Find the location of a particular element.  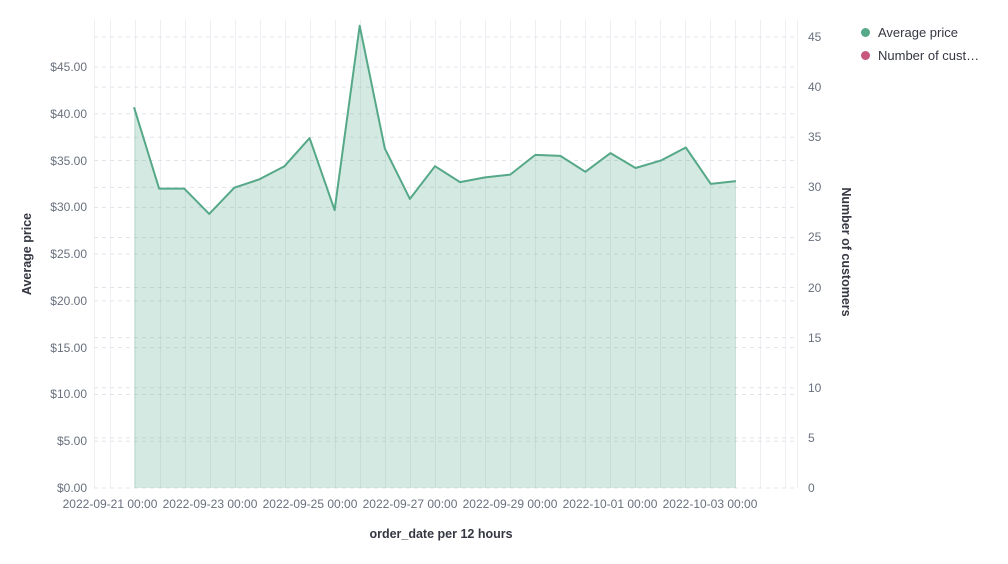

axis-tick-label: 2022-09-25 00:00 is located at coordinates (310, 504).